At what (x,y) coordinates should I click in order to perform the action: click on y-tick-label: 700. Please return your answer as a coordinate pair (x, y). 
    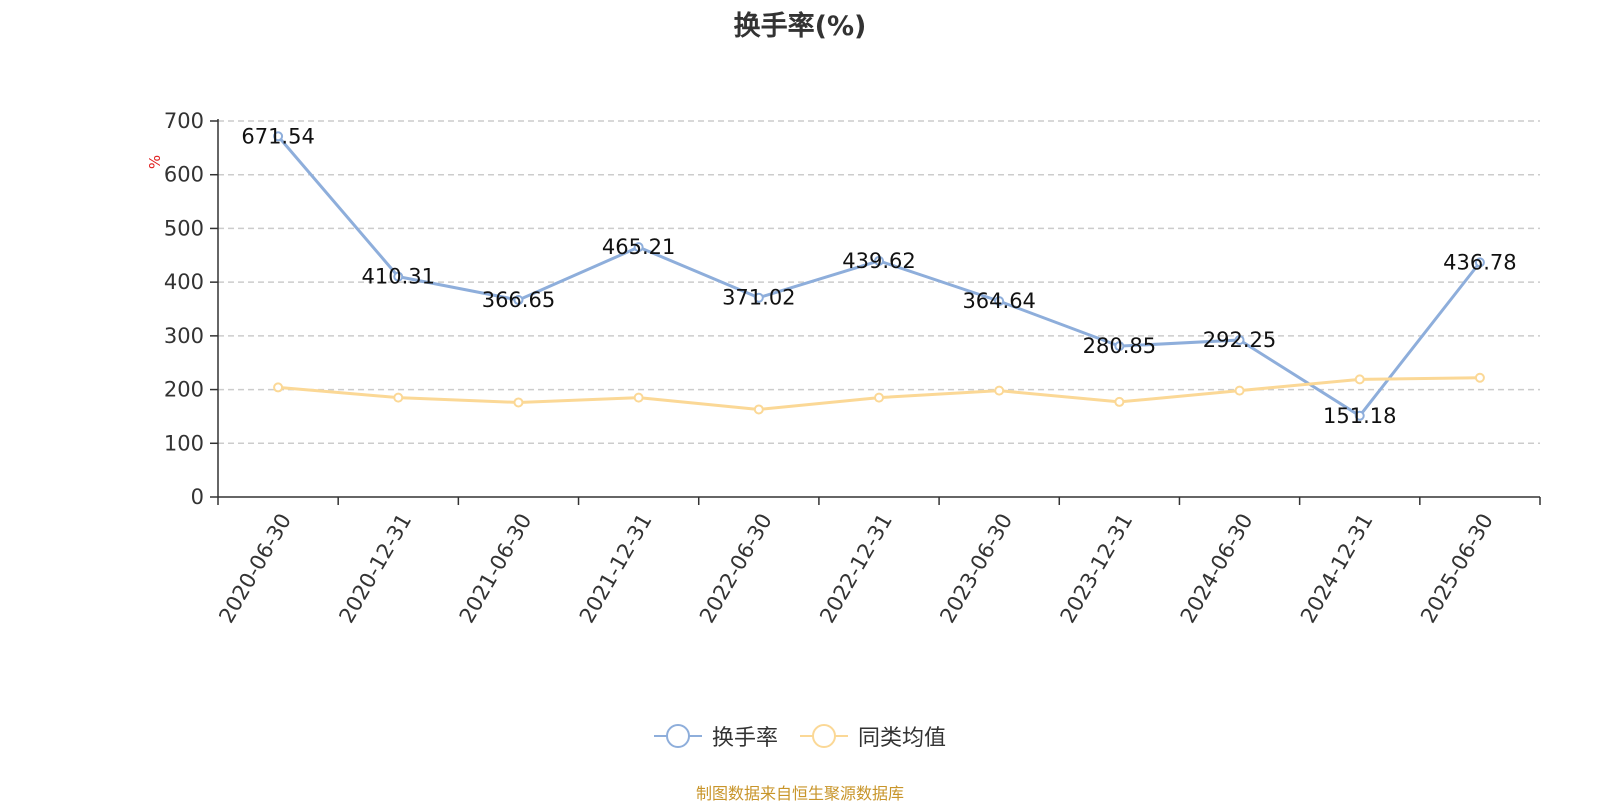
    Looking at the image, I should click on (184, 121).